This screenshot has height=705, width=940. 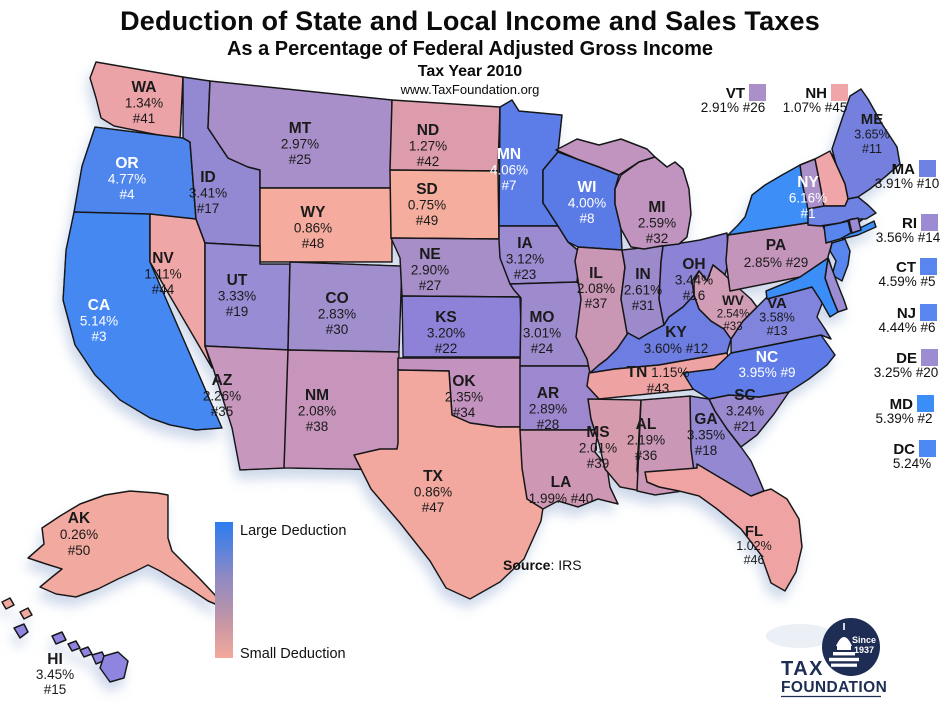 I want to click on callout-ri-swatch, so click(x=929, y=222).